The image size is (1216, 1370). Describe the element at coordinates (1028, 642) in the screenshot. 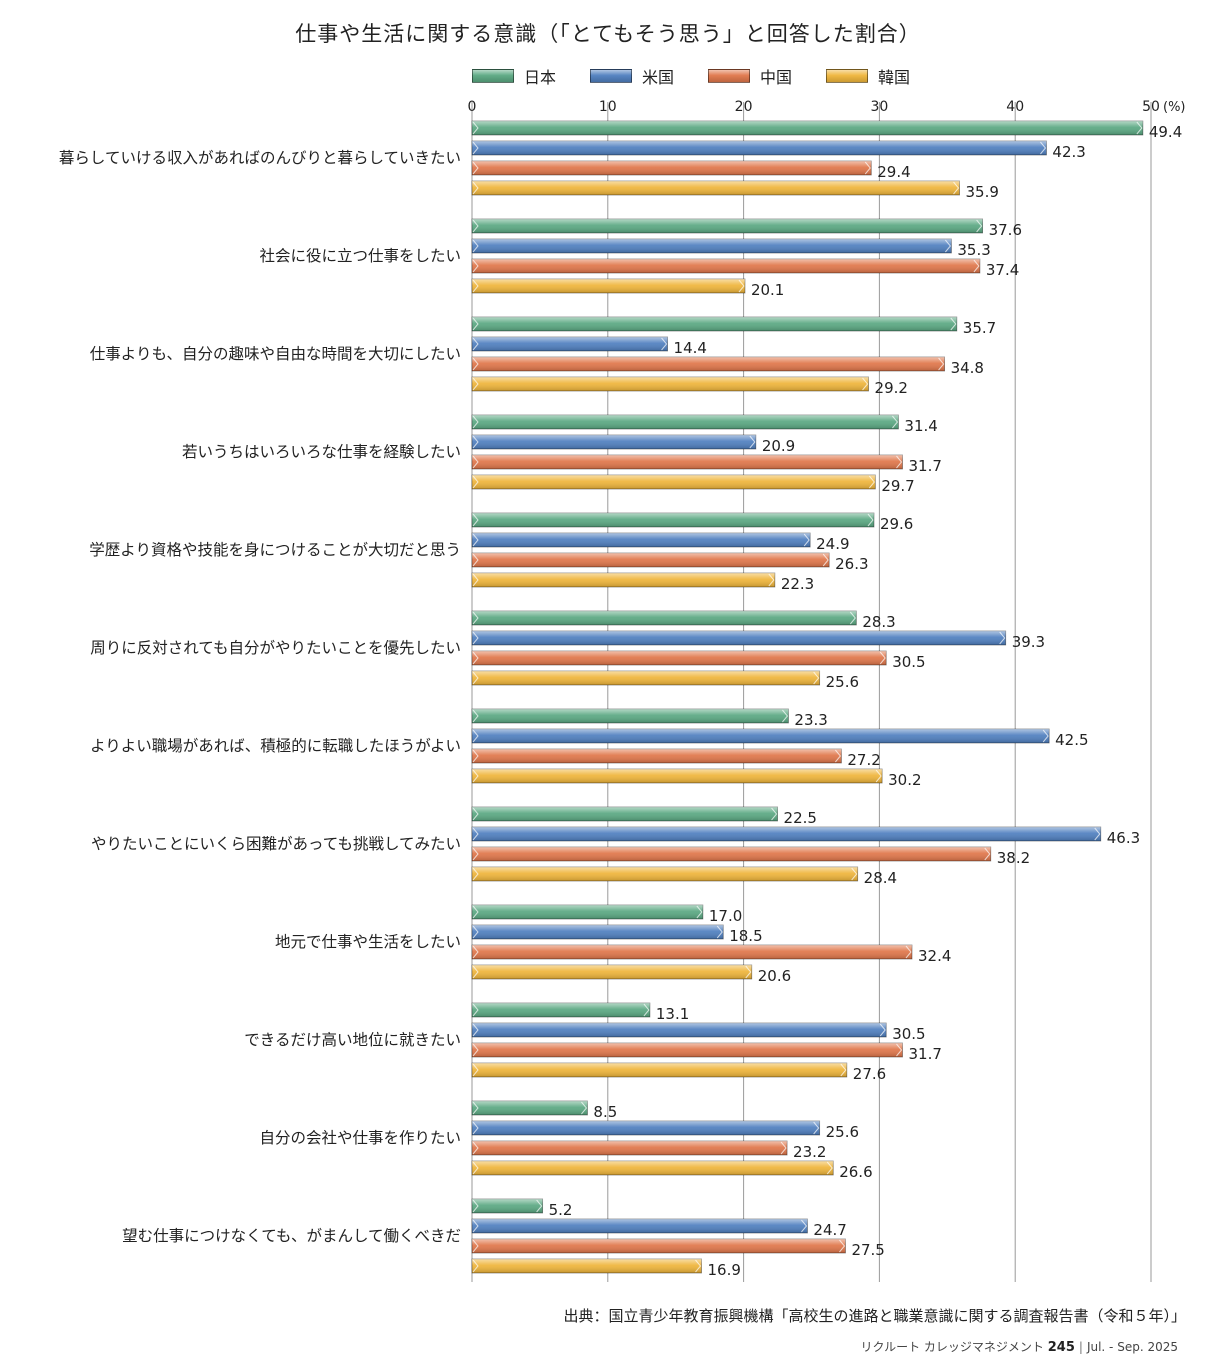

I see `data-label: 39.3` at that location.